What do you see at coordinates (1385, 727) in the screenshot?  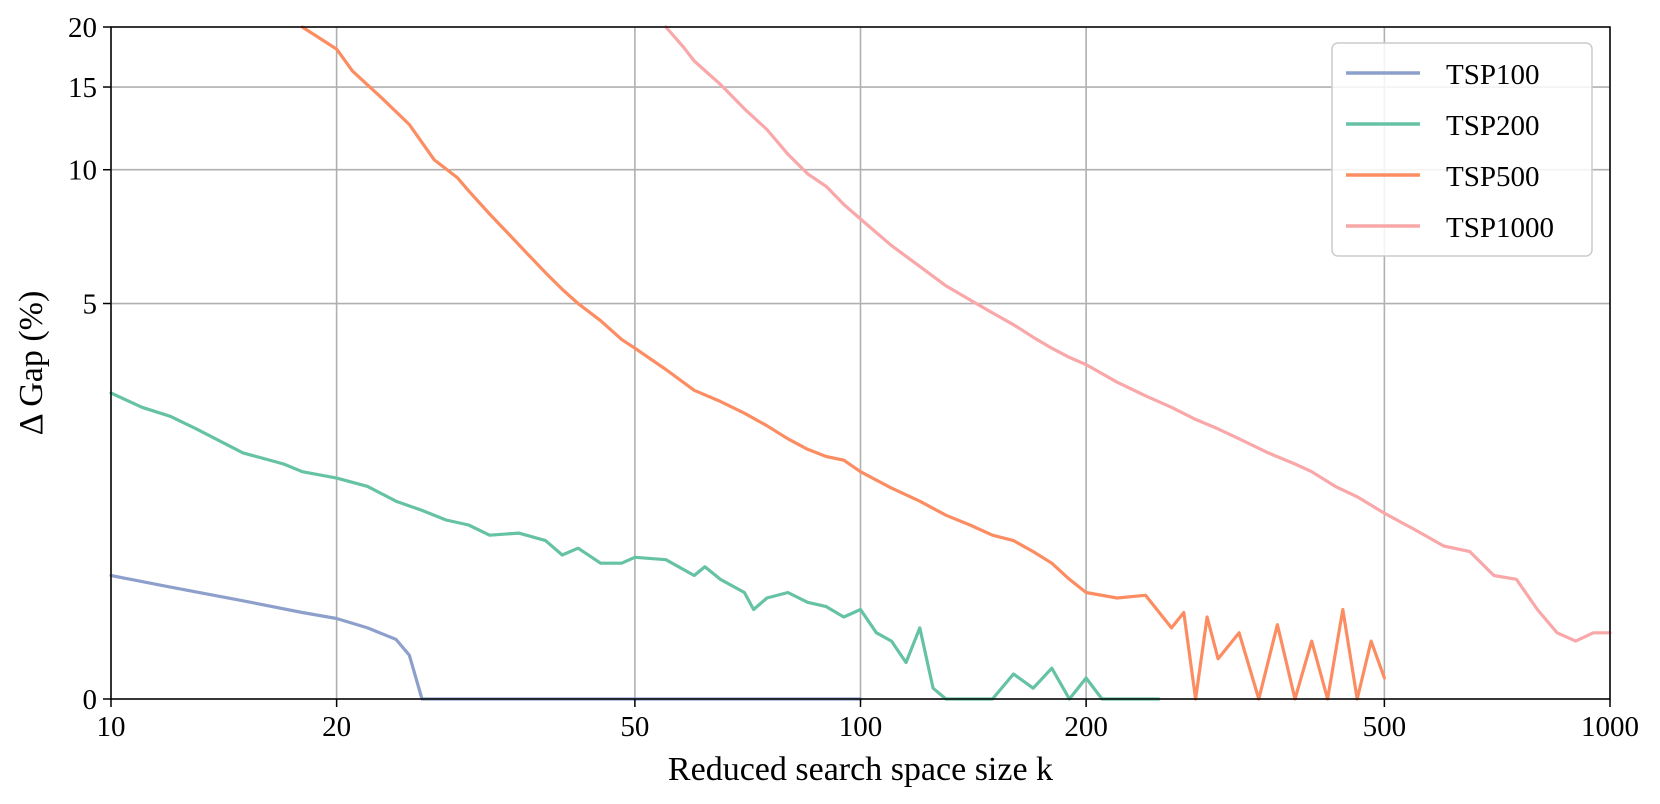 I see `x-tick-label: 500` at bounding box center [1385, 727].